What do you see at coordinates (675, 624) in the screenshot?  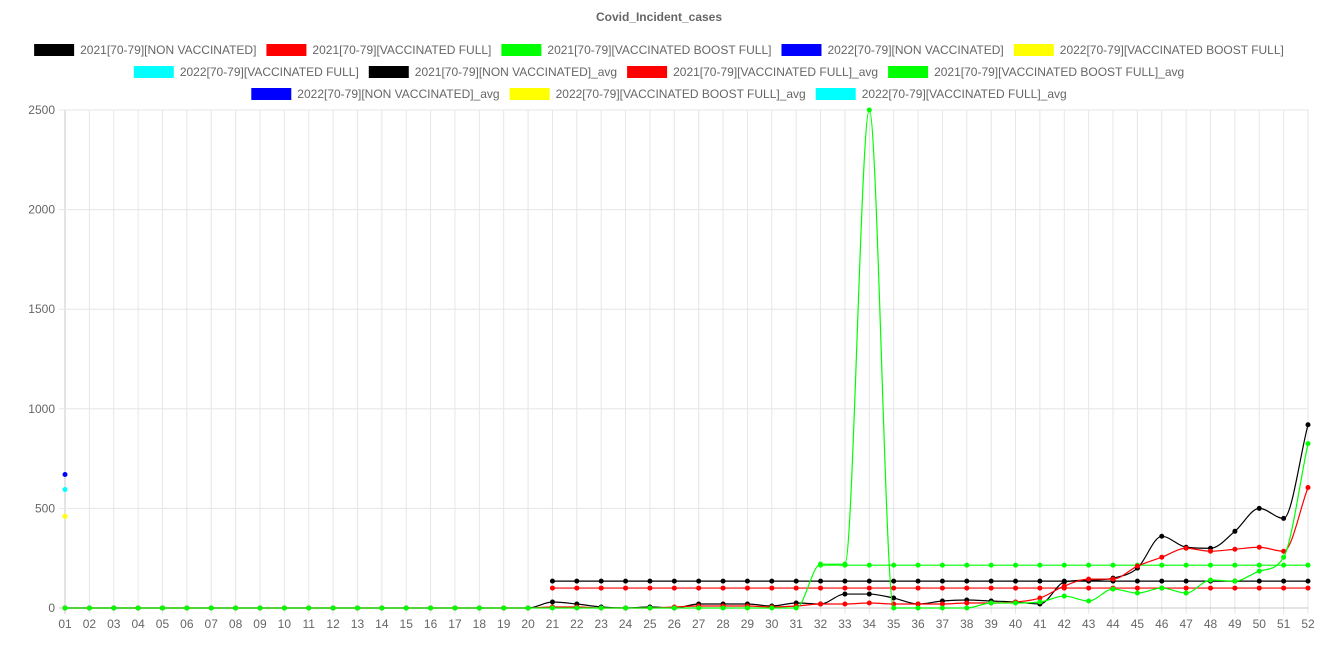 I see `x-tick-label: 26` at bounding box center [675, 624].